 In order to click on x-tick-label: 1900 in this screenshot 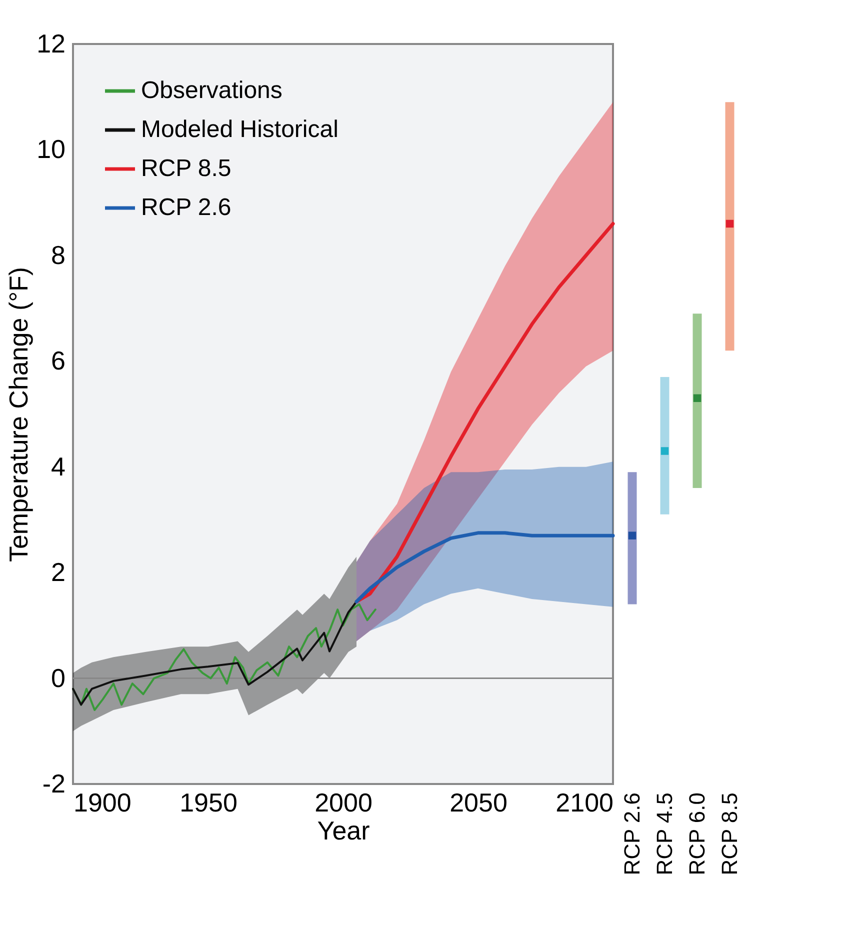, I will do `click(103, 803)`.